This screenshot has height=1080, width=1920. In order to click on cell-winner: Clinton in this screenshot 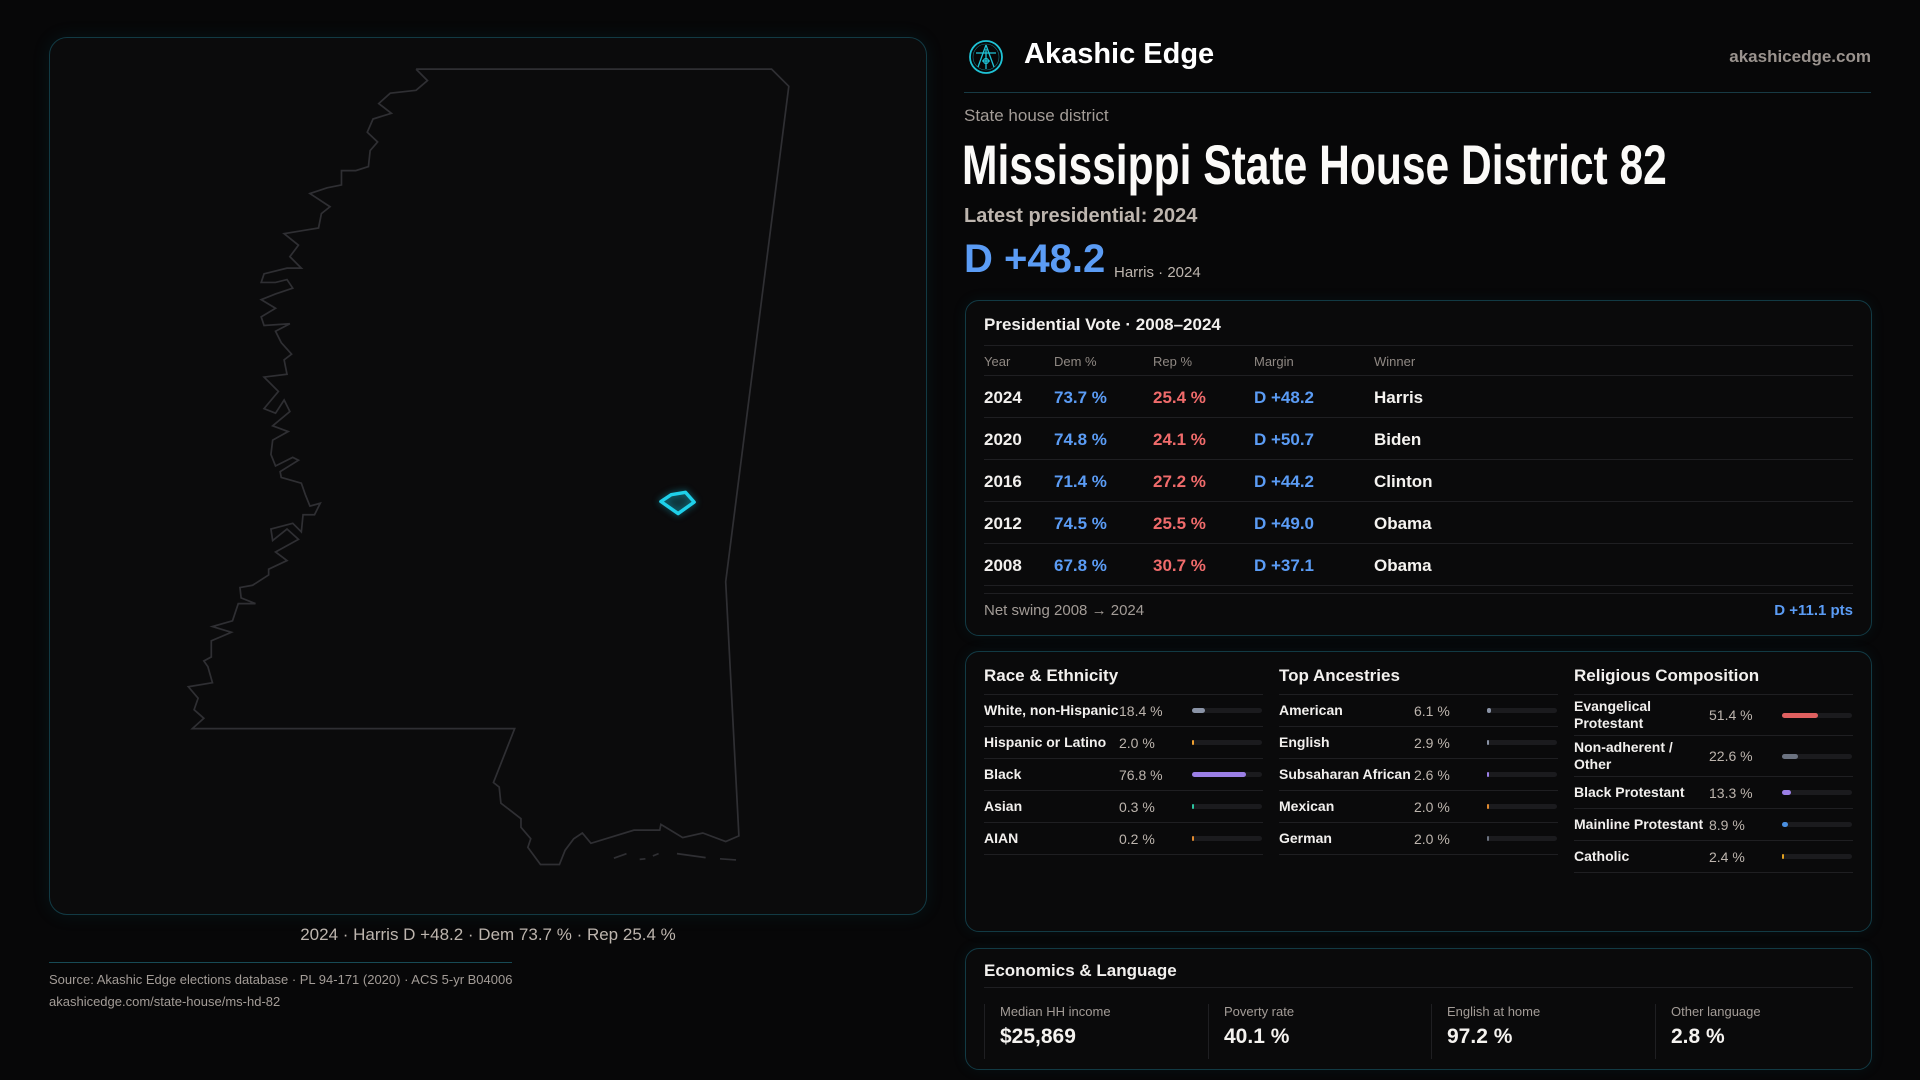, I will do `click(1403, 481)`.